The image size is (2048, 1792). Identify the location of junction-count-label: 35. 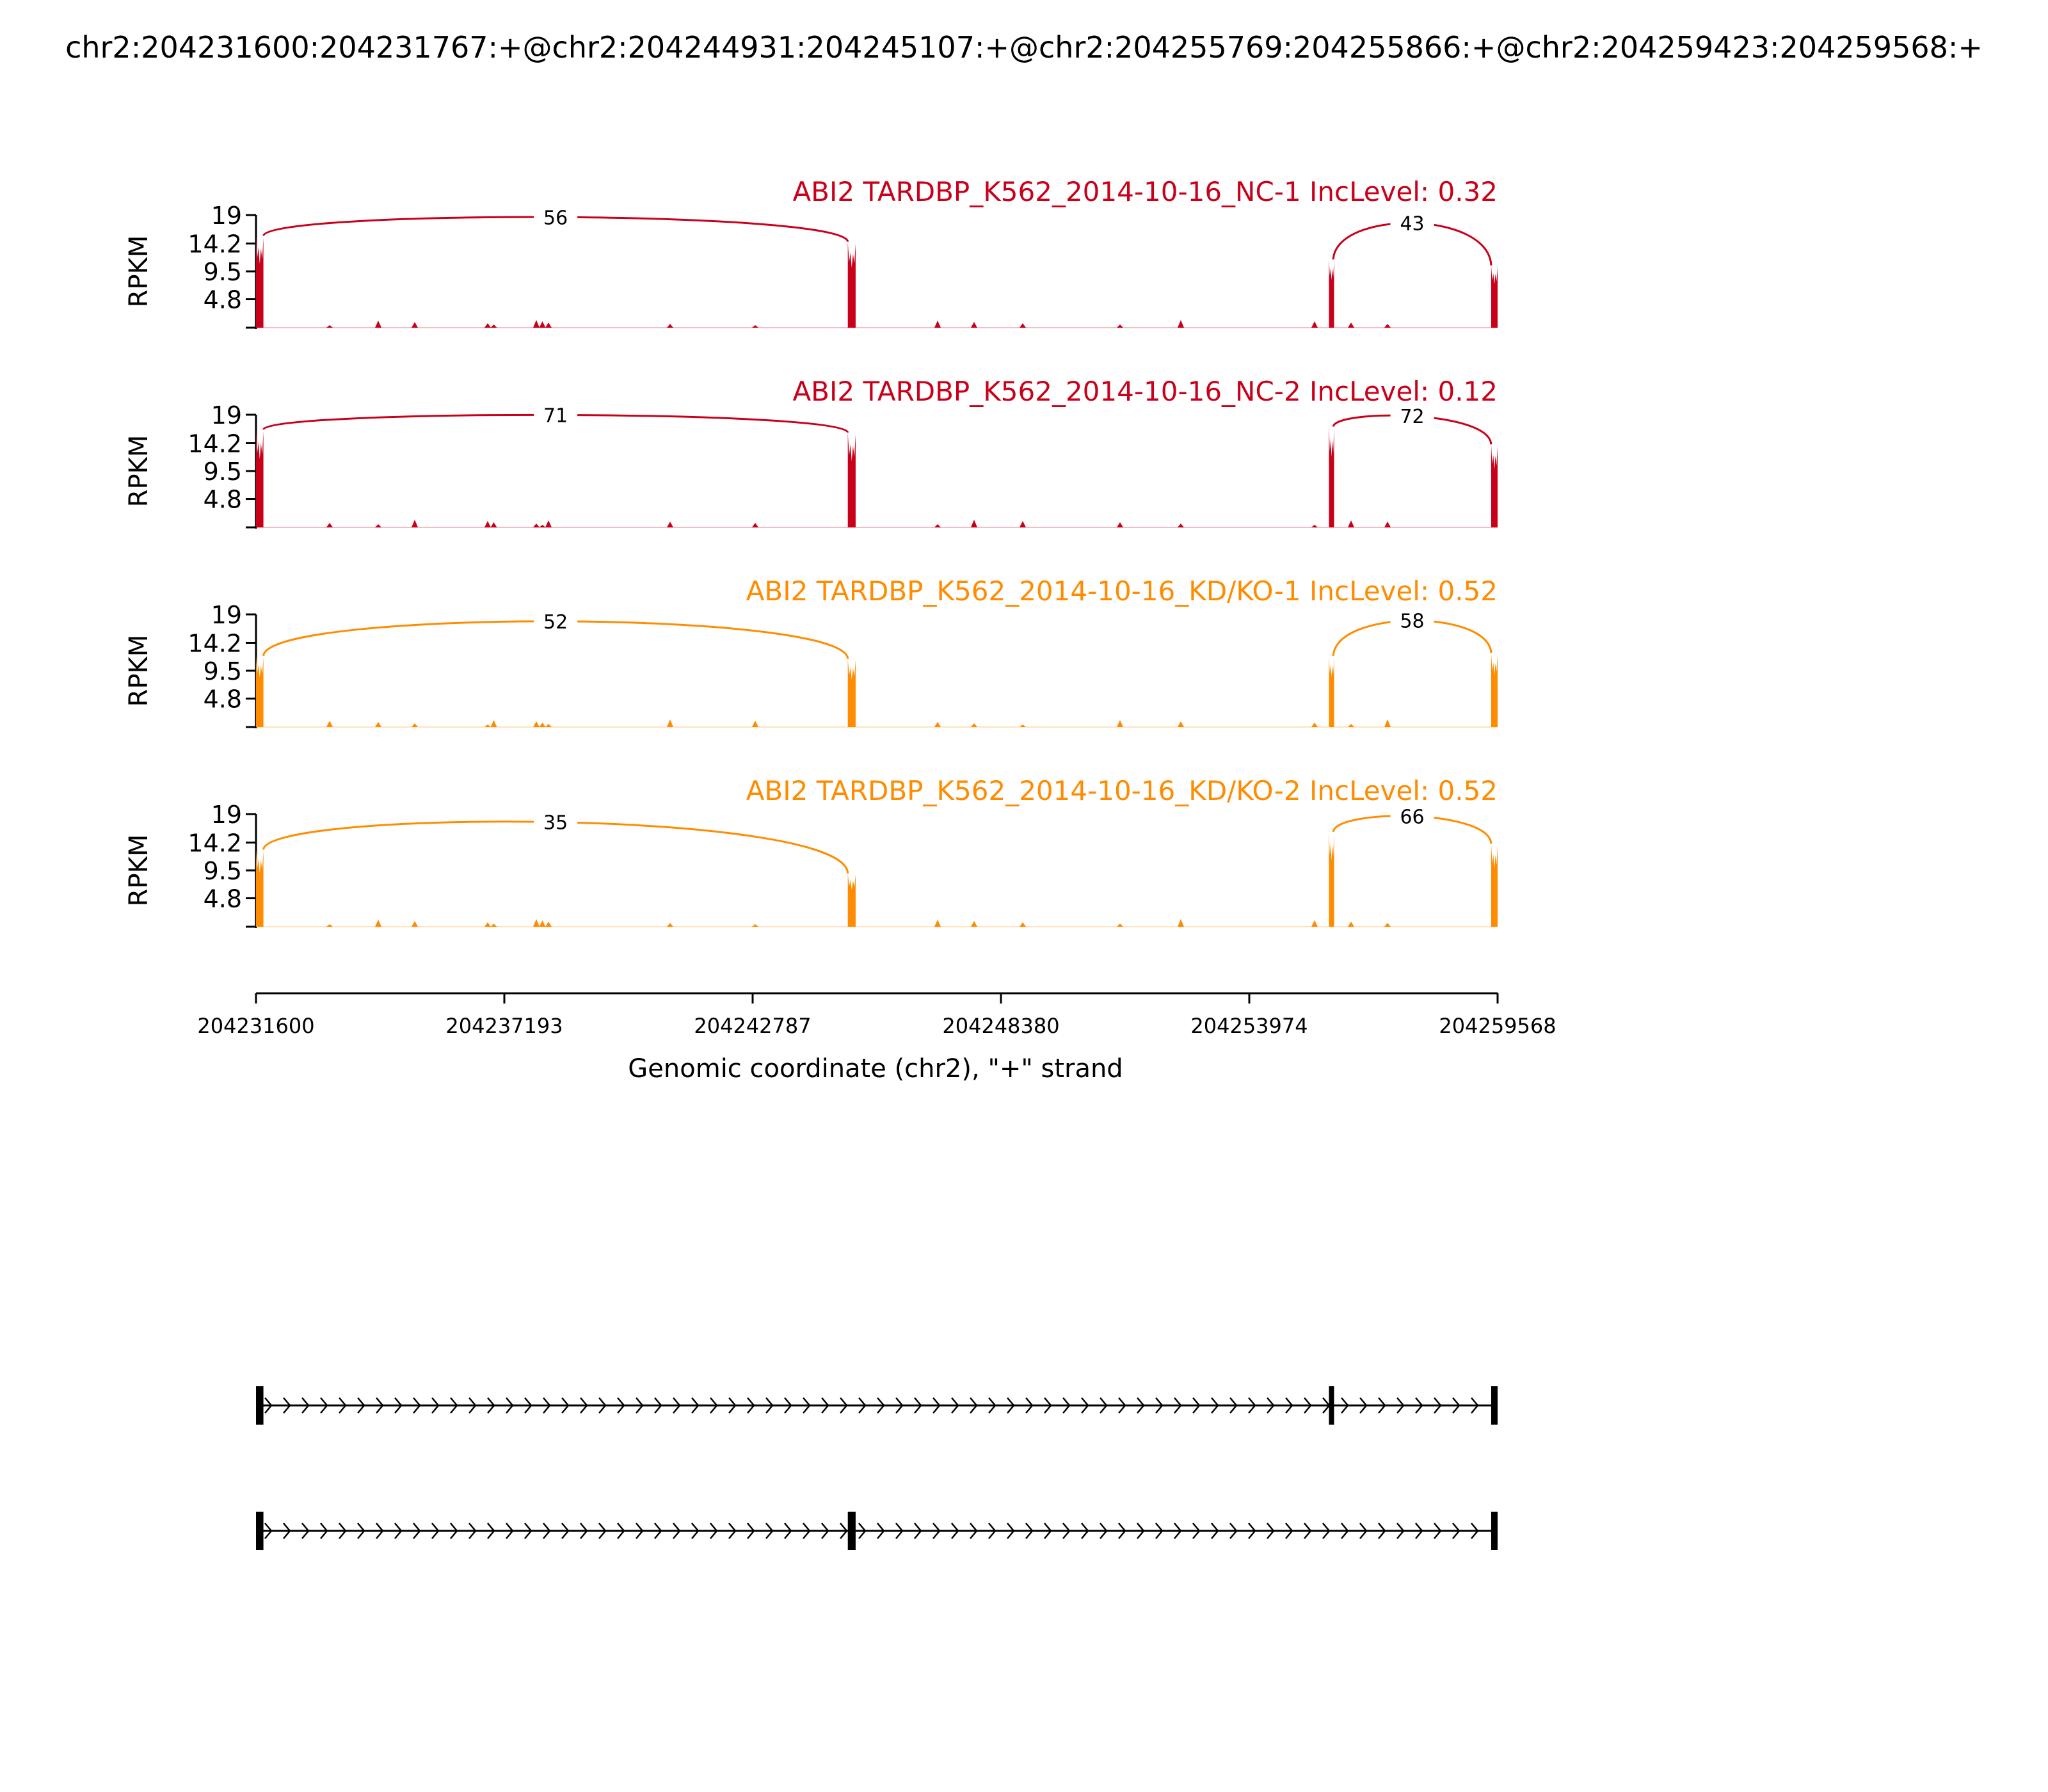
(555, 823).